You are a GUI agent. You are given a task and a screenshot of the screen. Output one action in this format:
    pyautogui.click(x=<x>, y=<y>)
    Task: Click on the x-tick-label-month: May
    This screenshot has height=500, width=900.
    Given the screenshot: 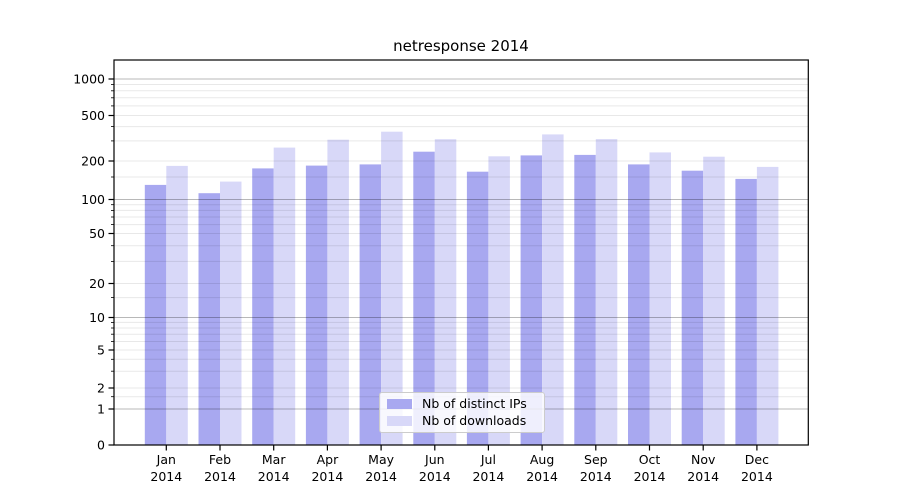 What is the action you would take?
    pyautogui.click(x=381, y=459)
    